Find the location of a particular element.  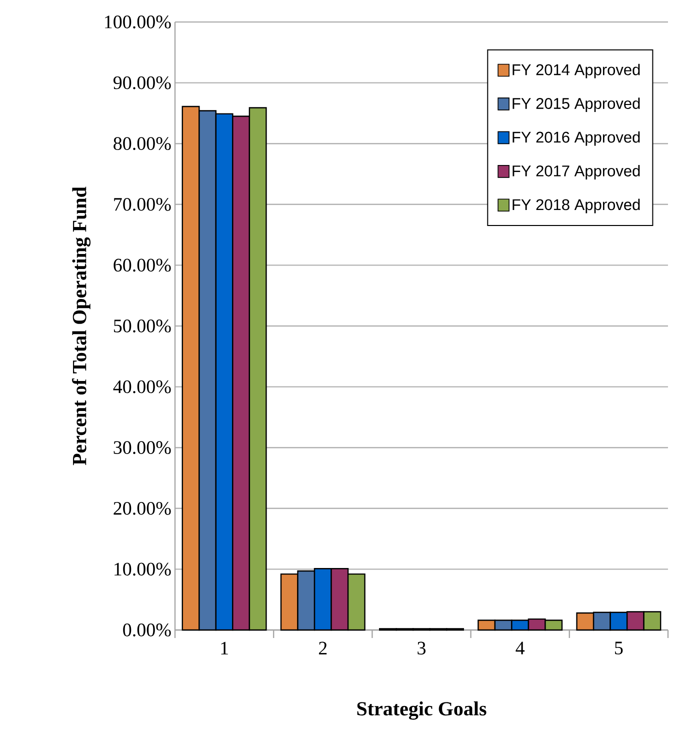

legend-label: FY 2018 Approved is located at coordinates (576, 206).